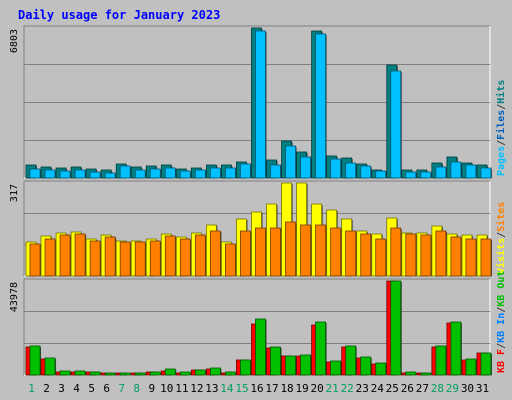 The width and height of the screenshot is (512, 400). What do you see at coordinates (332, 388) in the screenshot?
I see `x-tick-label-21: 21` at bounding box center [332, 388].